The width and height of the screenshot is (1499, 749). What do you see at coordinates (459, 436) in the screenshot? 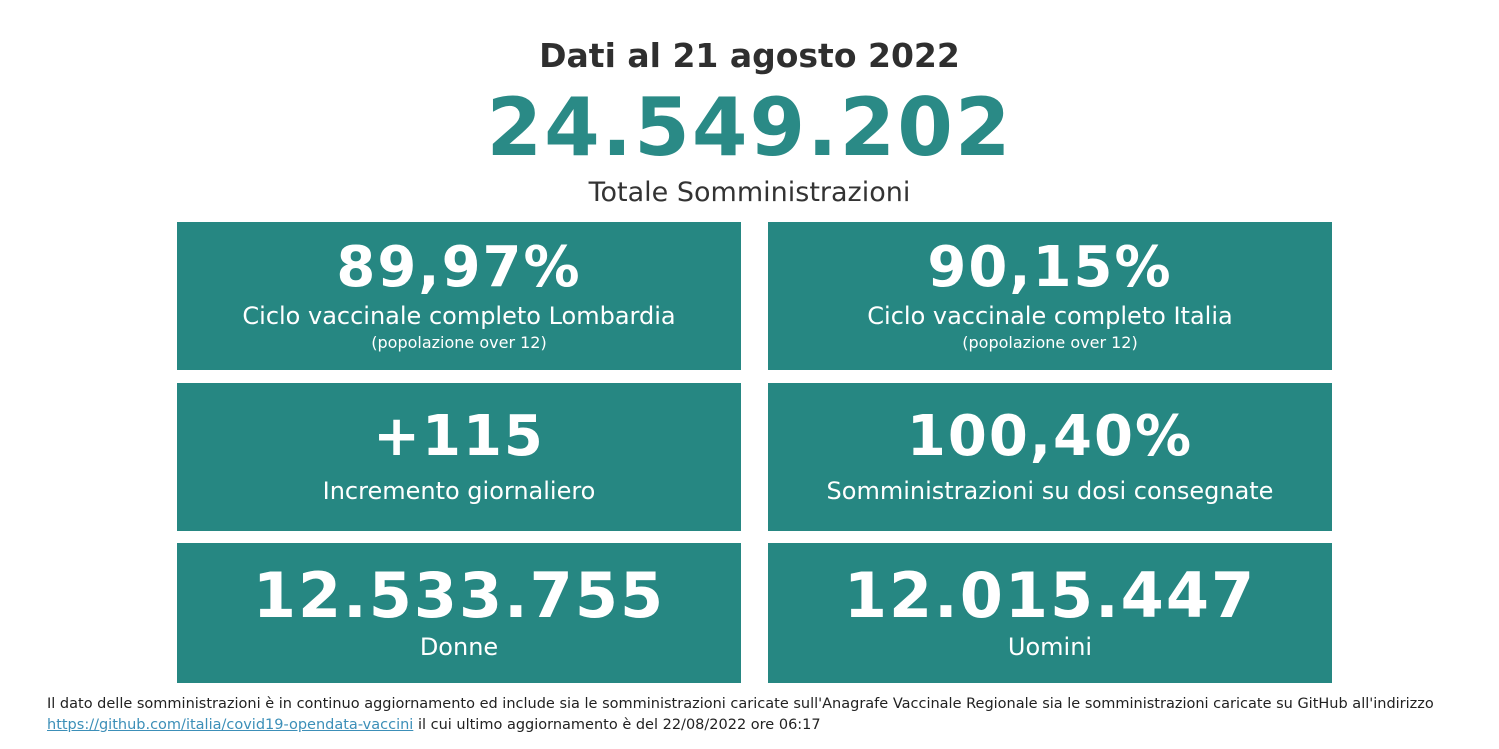
I see `card-value: +115` at bounding box center [459, 436].